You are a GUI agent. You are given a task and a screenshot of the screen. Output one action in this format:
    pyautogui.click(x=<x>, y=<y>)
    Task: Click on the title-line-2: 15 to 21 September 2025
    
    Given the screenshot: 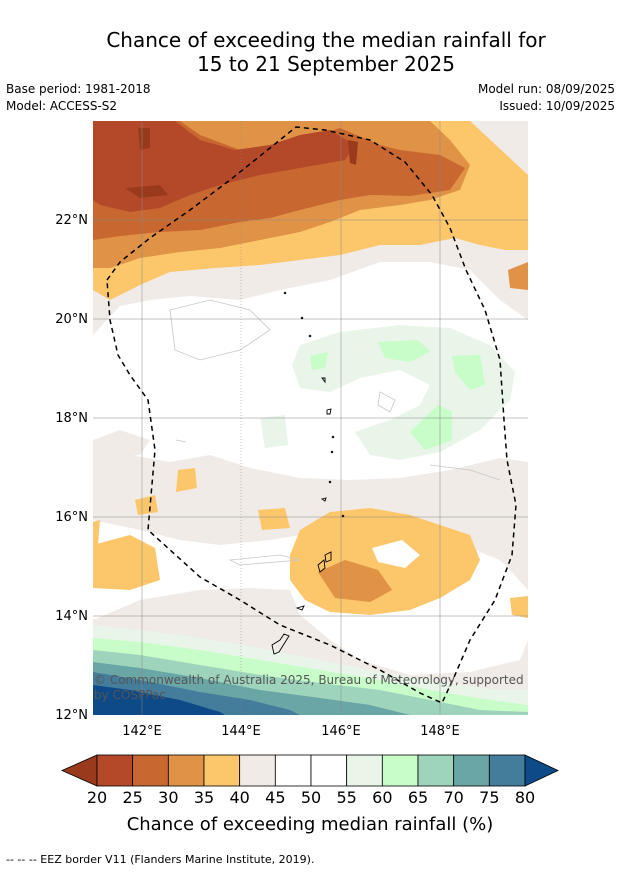 What is the action you would take?
    pyautogui.click(x=326, y=64)
    